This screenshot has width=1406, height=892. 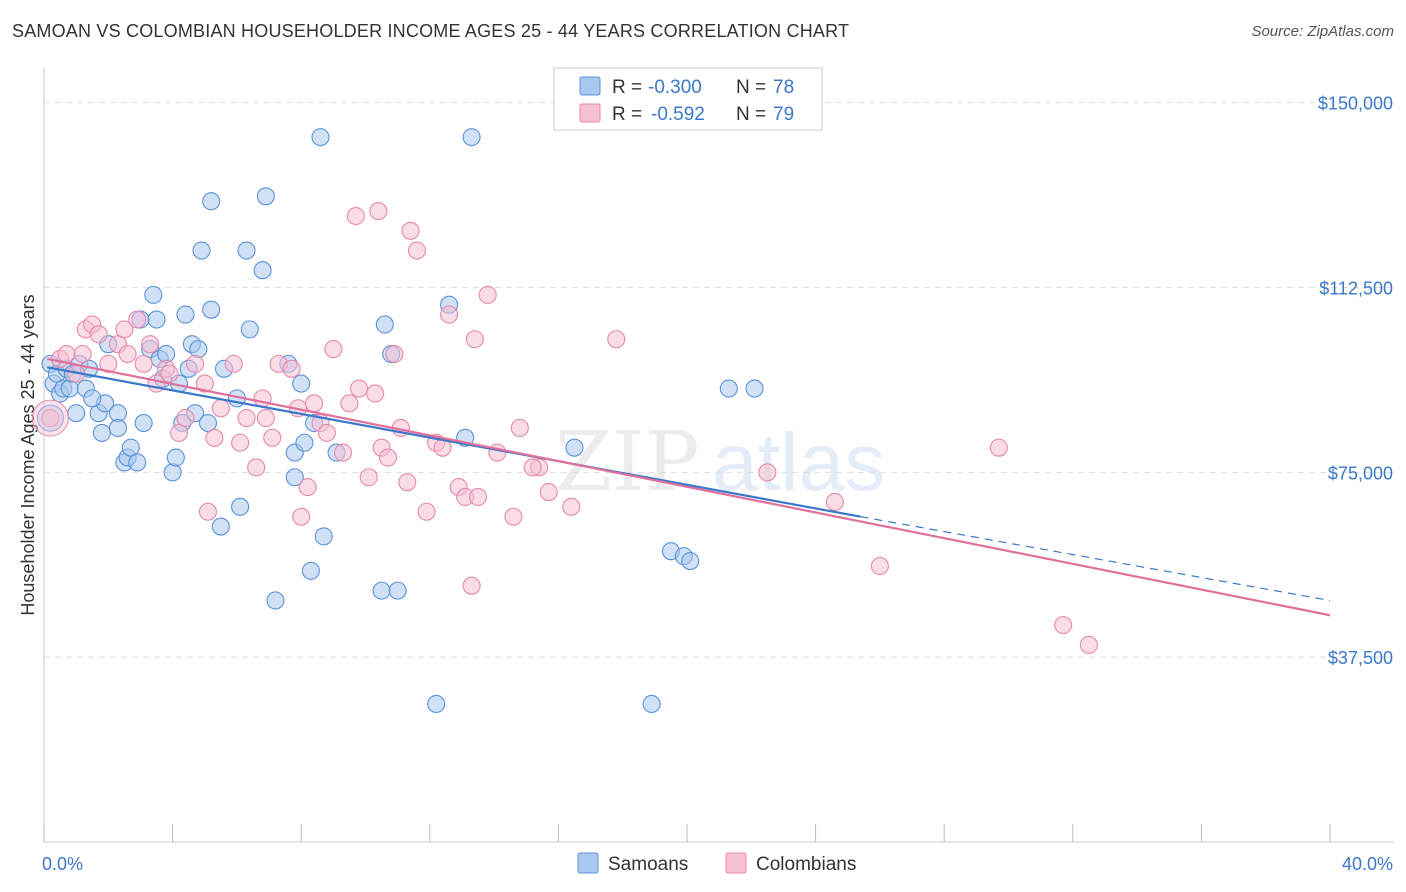 What do you see at coordinates (751, 114) in the screenshot?
I see `legend-n-label-2: N =` at bounding box center [751, 114].